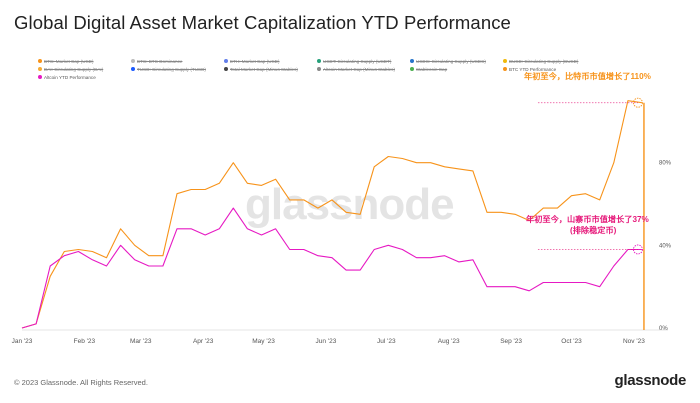 This screenshot has height=403, width=700. I want to click on legend-item: Stablecoin Cap, so click(456, 69).